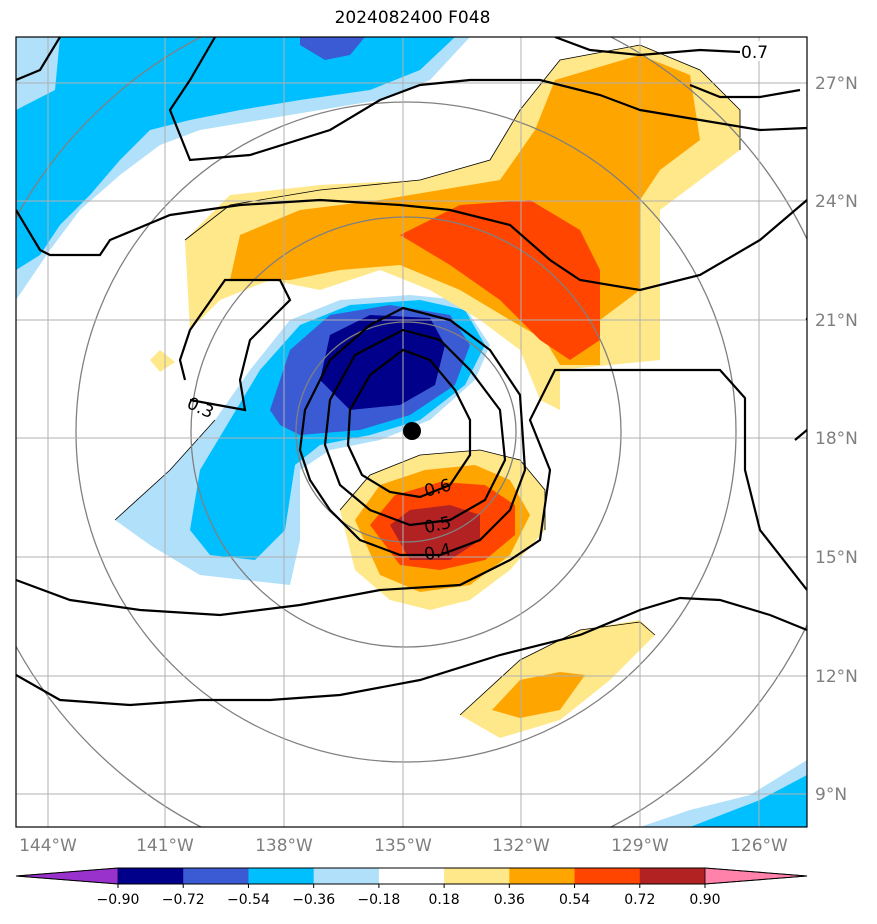  I want to click on lat-label: 15°N, so click(836, 558).